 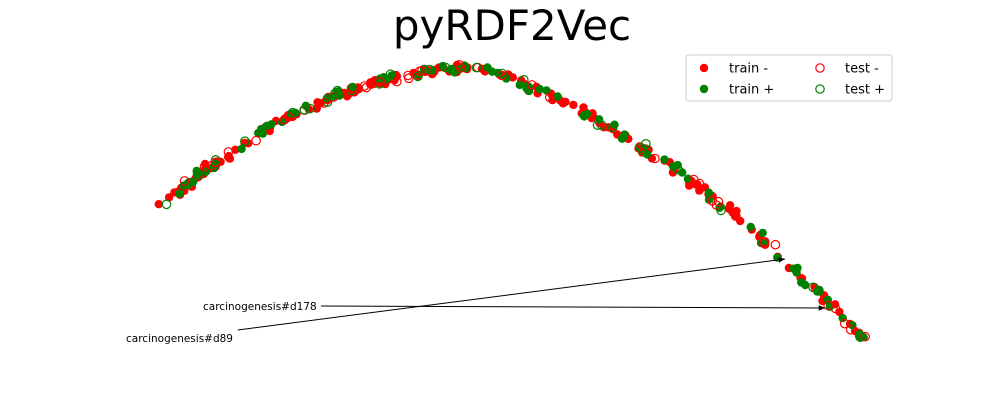 I want to click on chart-title: pyRDF2Vec, so click(x=512, y=25).